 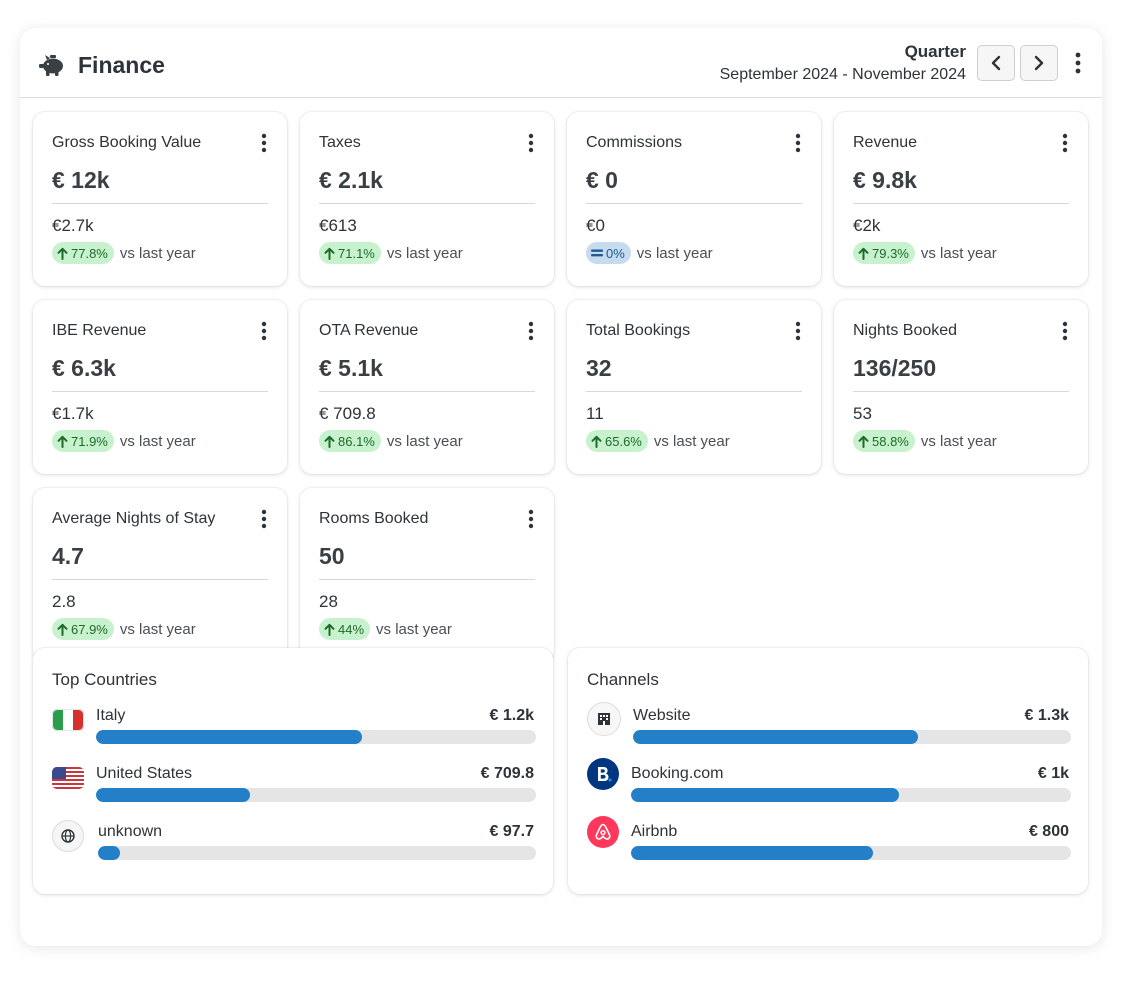 I want to click on change-percent: 0%, so click(x=615, y=253).